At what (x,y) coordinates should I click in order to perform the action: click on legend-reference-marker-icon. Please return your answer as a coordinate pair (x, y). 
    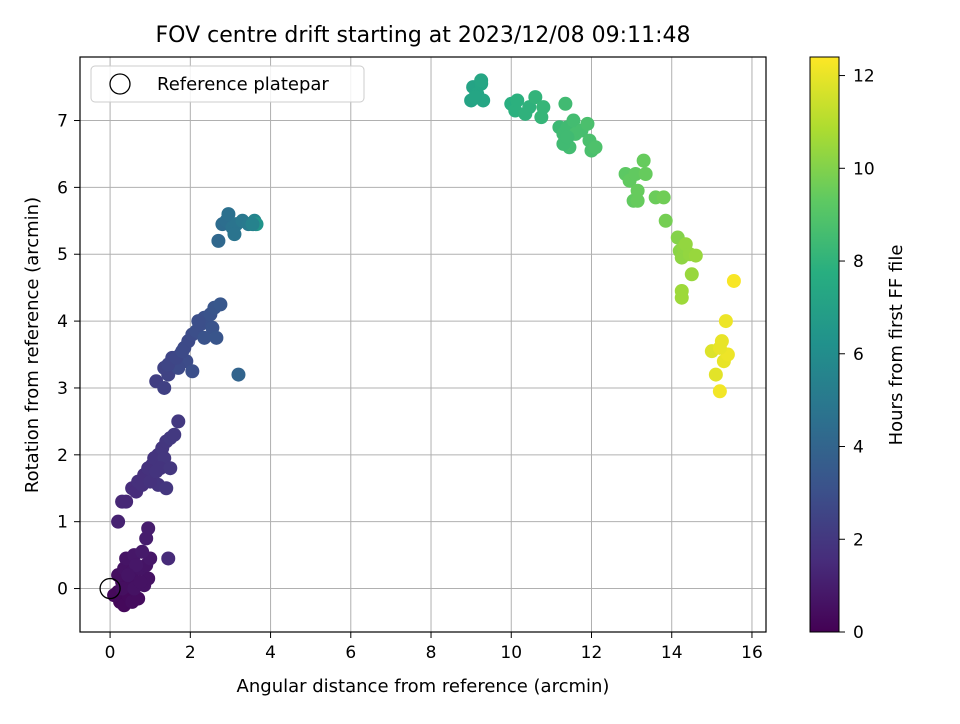
    Looking at the image, I should click on (120, 84).